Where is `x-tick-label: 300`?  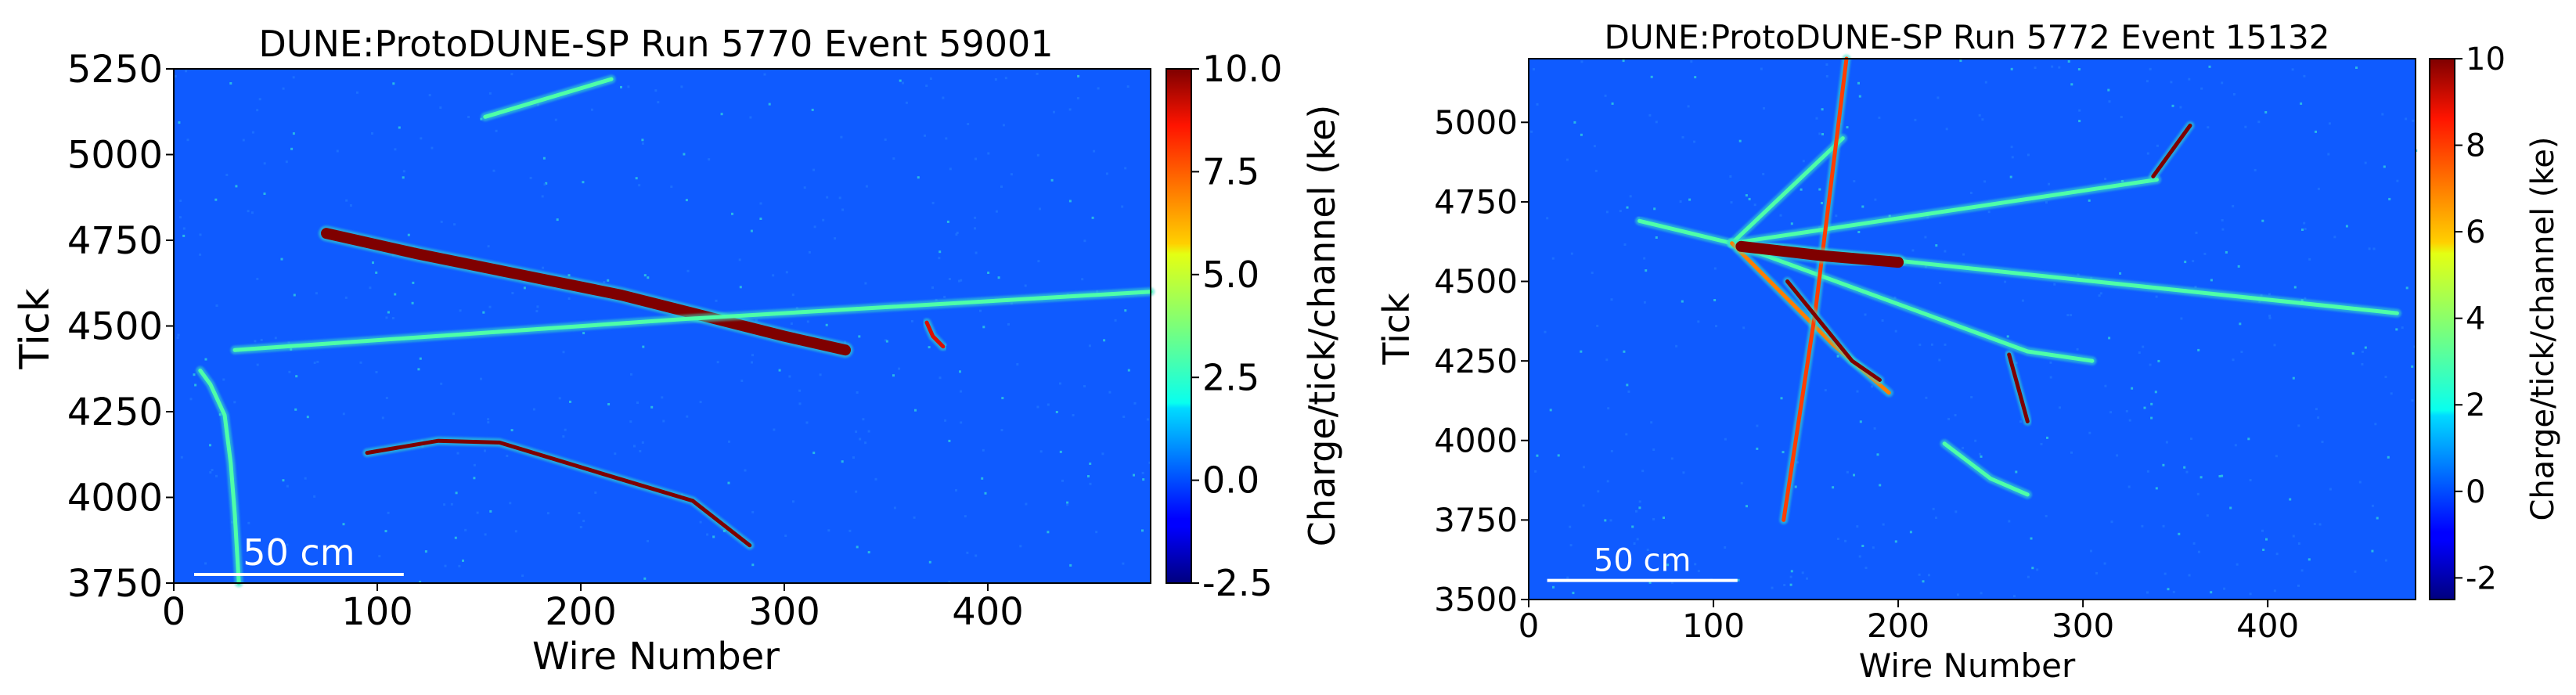
x-tick-label: 300 is located at coordinates (2083, 626).